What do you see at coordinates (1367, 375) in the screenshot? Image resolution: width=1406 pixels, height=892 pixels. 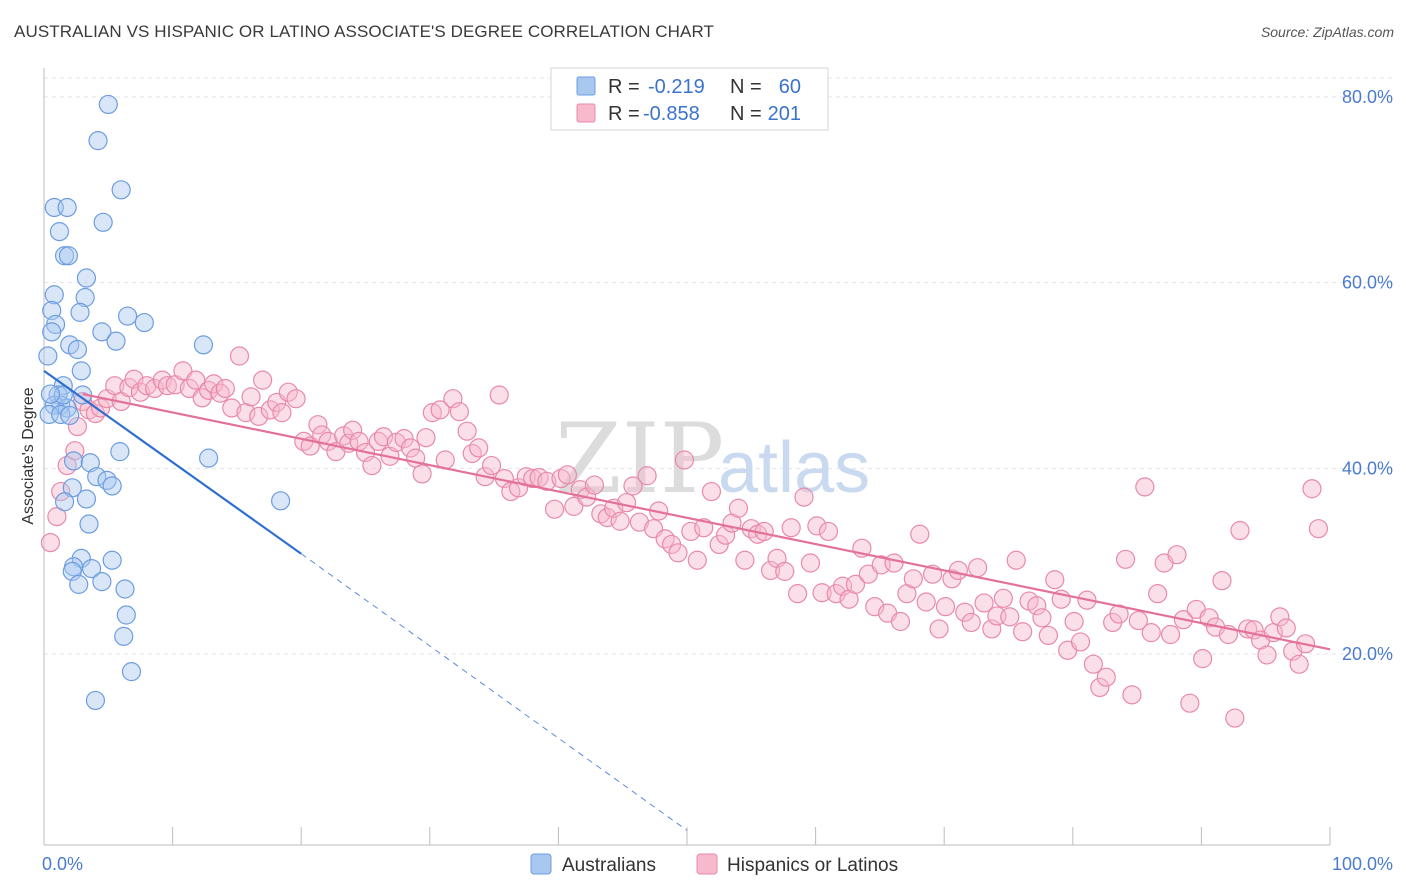 I see `y-tick-labels: 20.0% 40.0% 60.0% 80.0%` at bounding box center [1367, 375].